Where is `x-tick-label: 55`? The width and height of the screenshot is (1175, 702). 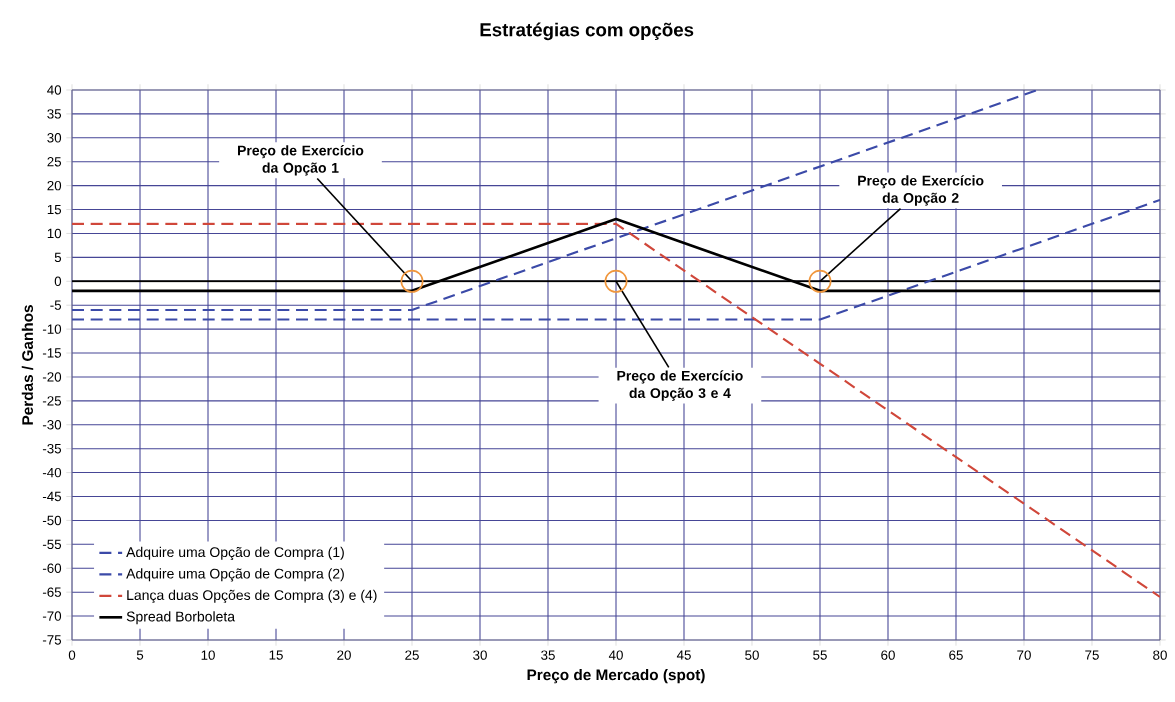 x-tick-label: 55 is located at coordinates (820, 655).